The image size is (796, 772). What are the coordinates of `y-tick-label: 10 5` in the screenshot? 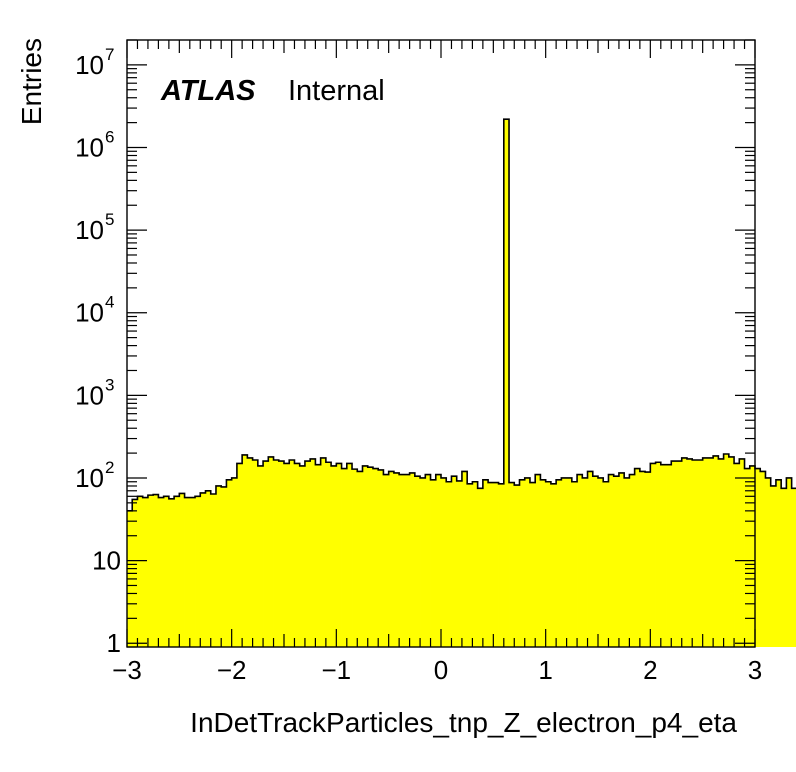 It's located at (94, 227).